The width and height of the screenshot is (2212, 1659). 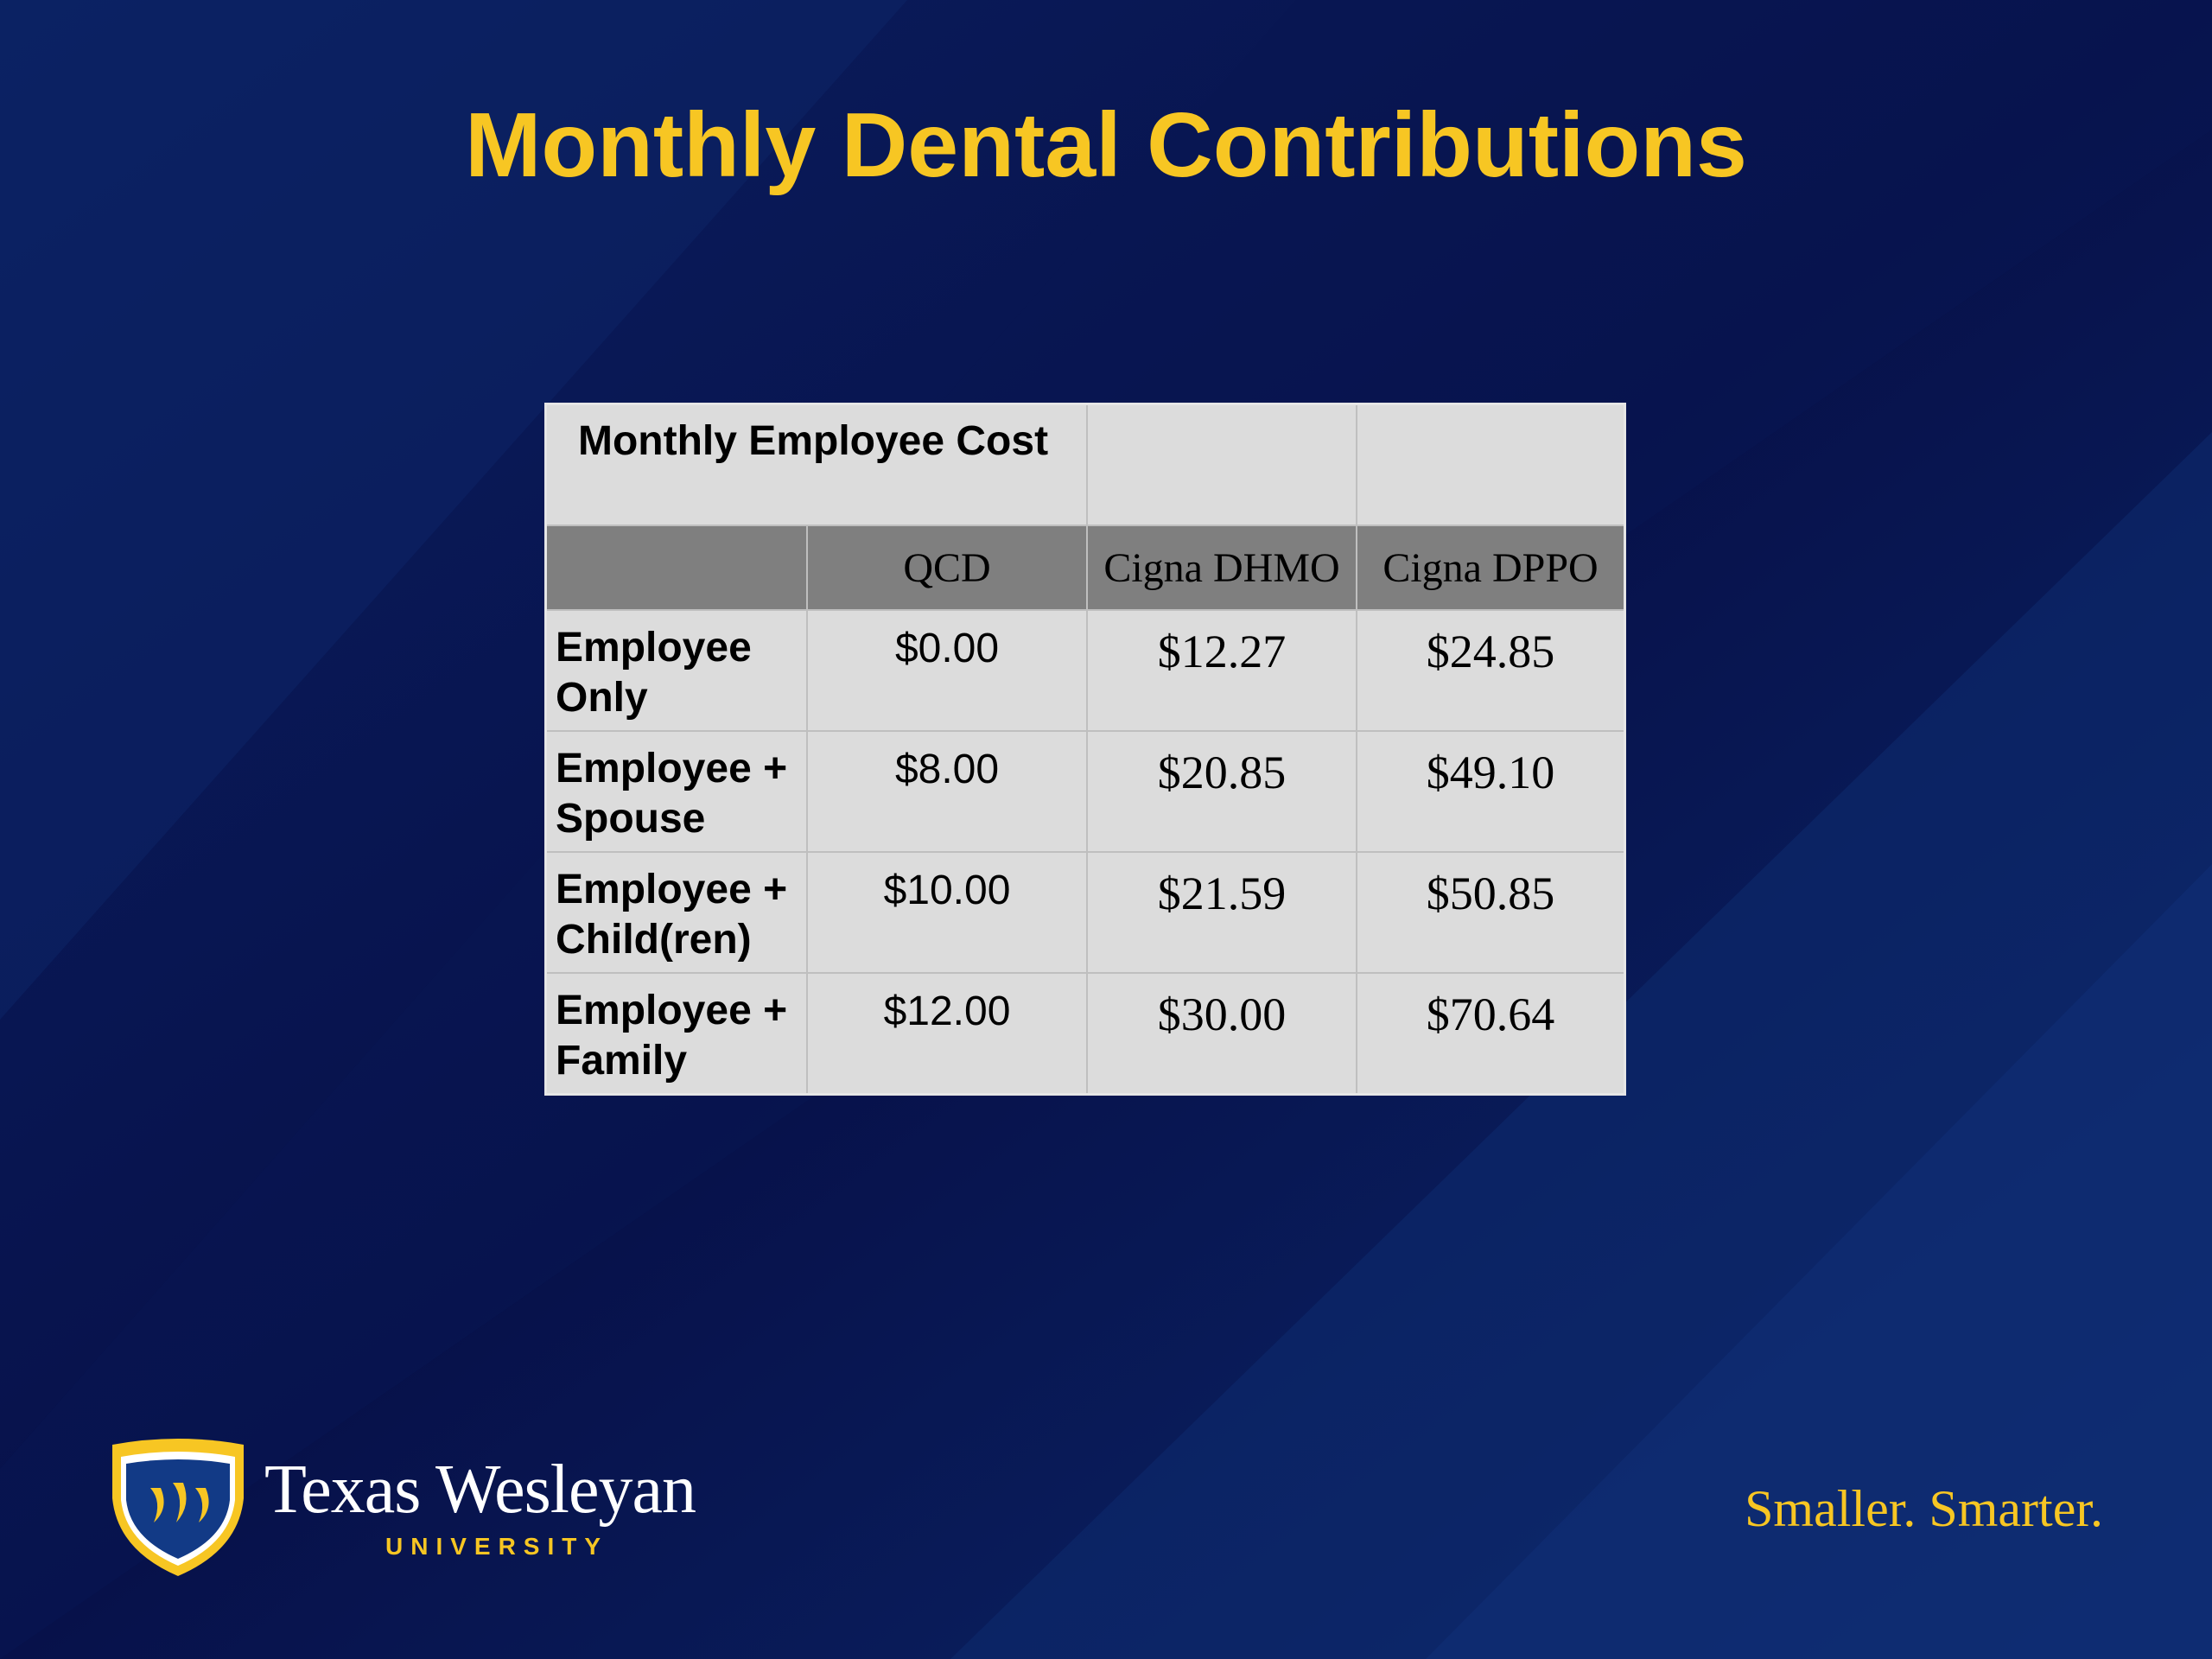 What do you see at coordinates (1491, 913) in the screenshot?
I see `dppo-cost: $50.85` at bounding box center [1491, 913].